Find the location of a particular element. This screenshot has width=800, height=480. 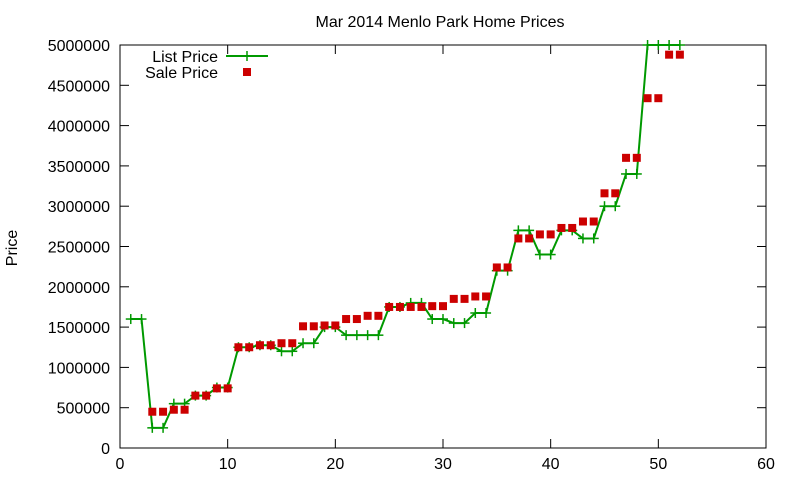

y-tick-label: 1000000 is located at coordinates (79, 368).